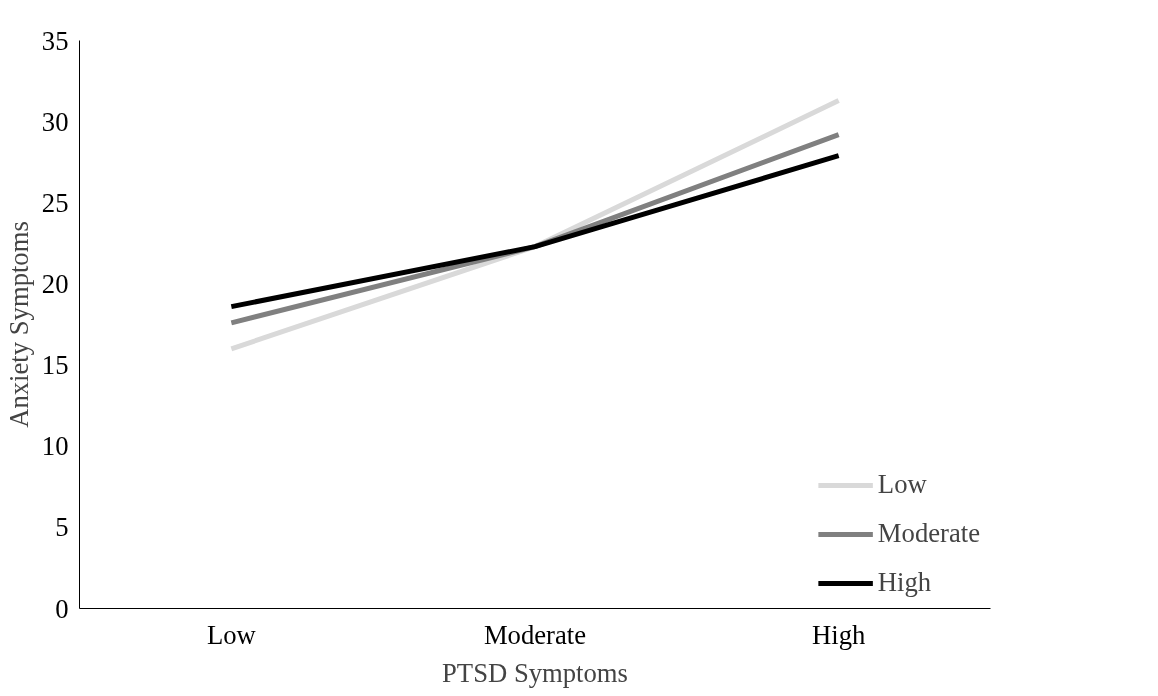 This screenshot has width=1158, height=696. Describe the element at coordinates (55, 446) in the screenshot. I see `y-tick-label: 10` at that location.